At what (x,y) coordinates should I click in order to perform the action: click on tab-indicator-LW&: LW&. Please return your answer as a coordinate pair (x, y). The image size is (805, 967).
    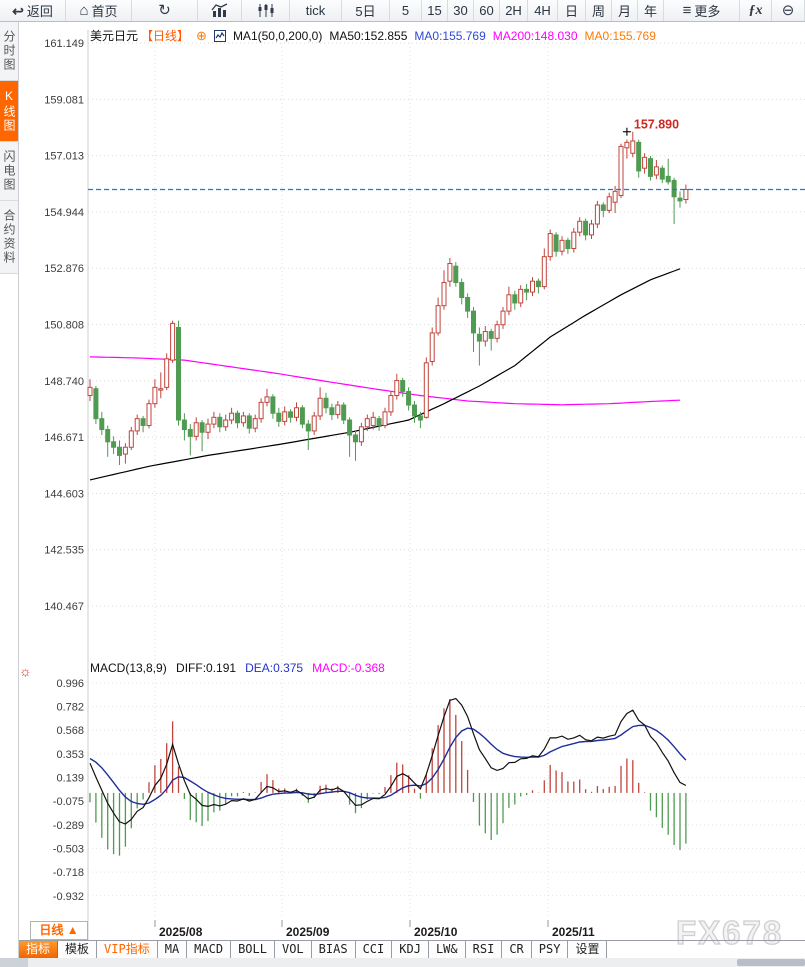
    Looking at the image, I should click on (447, 950).